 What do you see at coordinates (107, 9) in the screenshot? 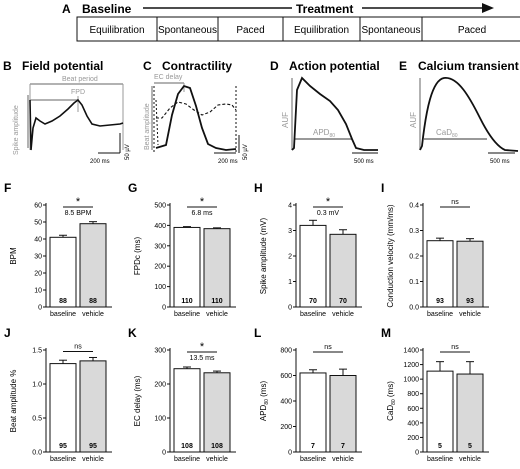
I see `baseline-label: Baseline` at bounding box center [107, 9].